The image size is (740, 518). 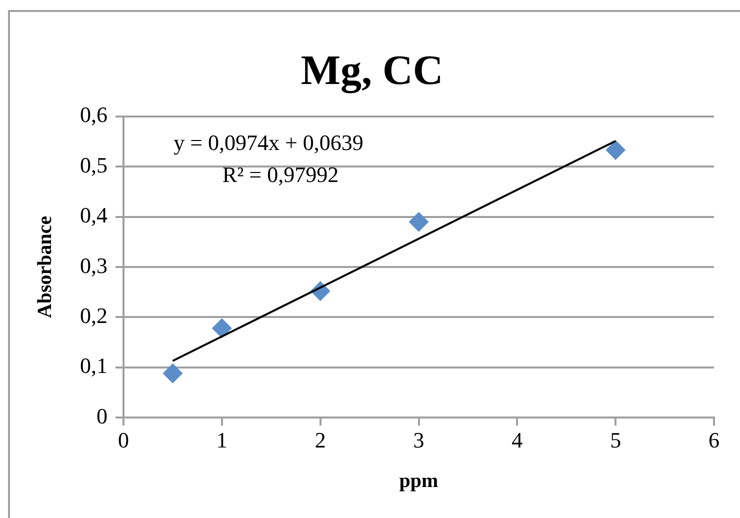 What do you see at coordinates (372, 71) in the screenshot?
I see `chart-title: Mg, CC` at bounding box center [372, 71].